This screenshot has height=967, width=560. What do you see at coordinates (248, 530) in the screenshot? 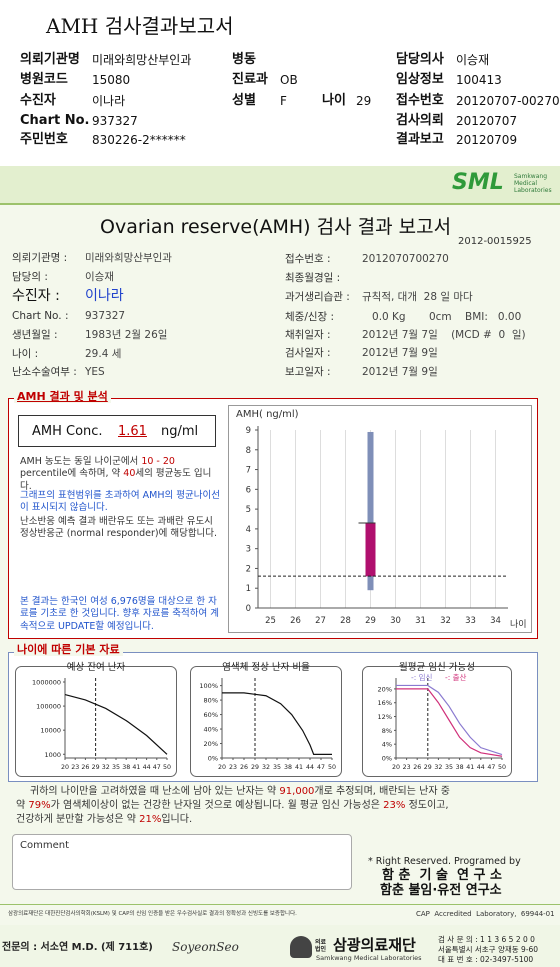
I see `y-tick-label: 4` at bounding box center [248, 530].